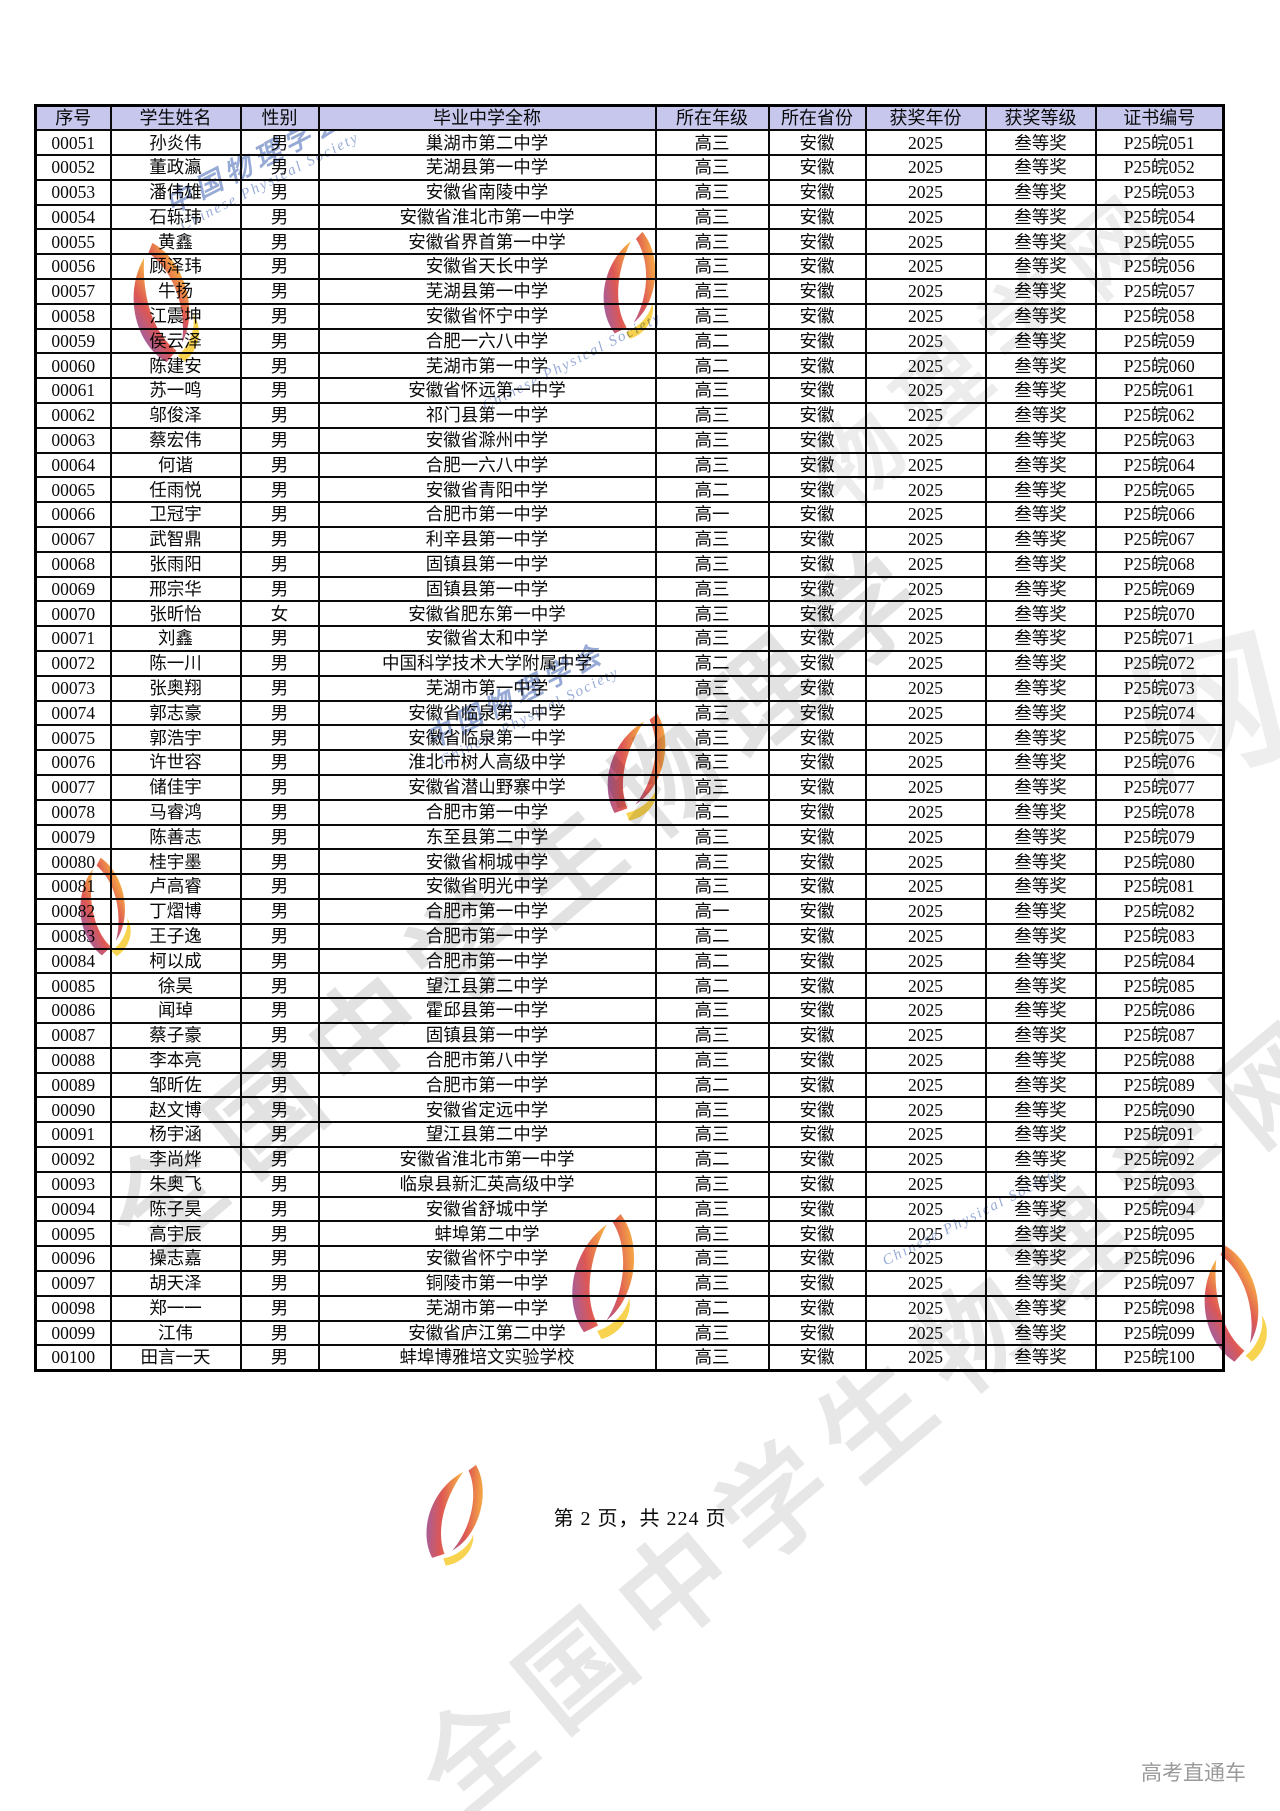 The height and width of the screenshot is (1811, 1280). I want to click on table-cell: 赵文博, so click(175, 1110).